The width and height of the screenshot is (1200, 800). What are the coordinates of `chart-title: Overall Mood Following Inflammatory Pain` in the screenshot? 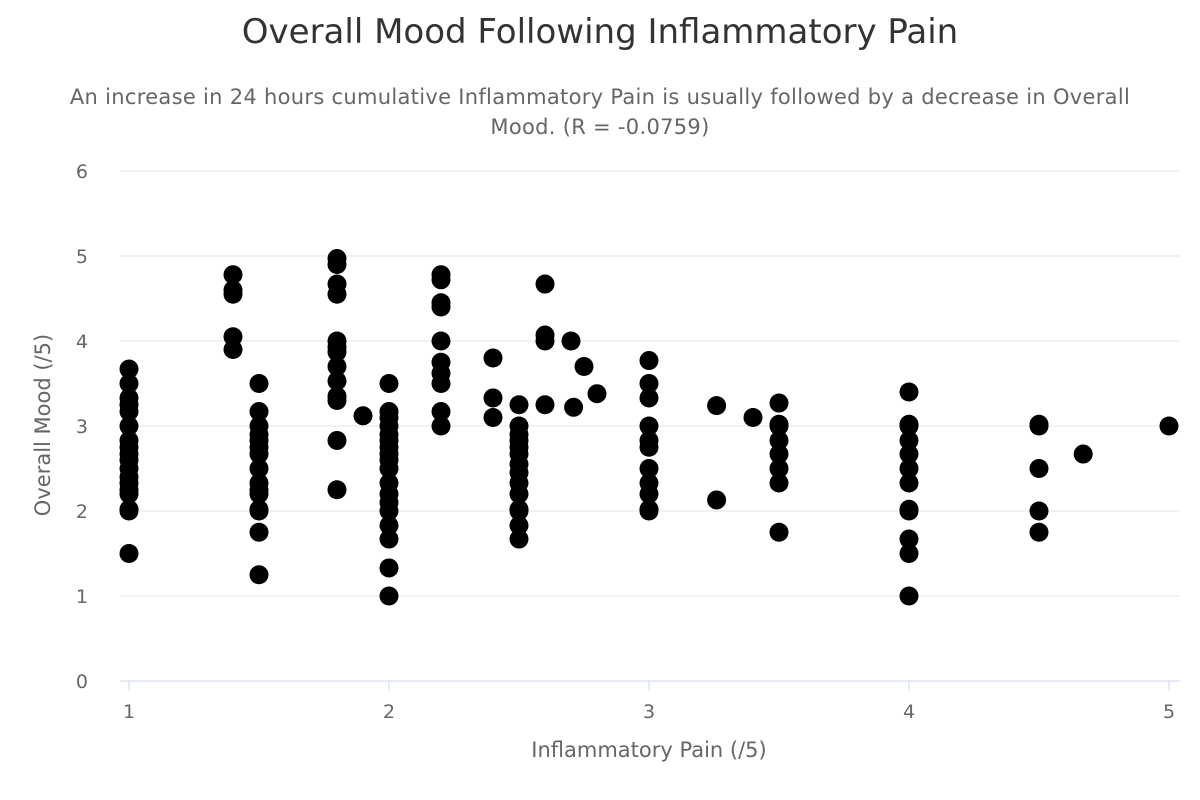 It's located at (600, 32).